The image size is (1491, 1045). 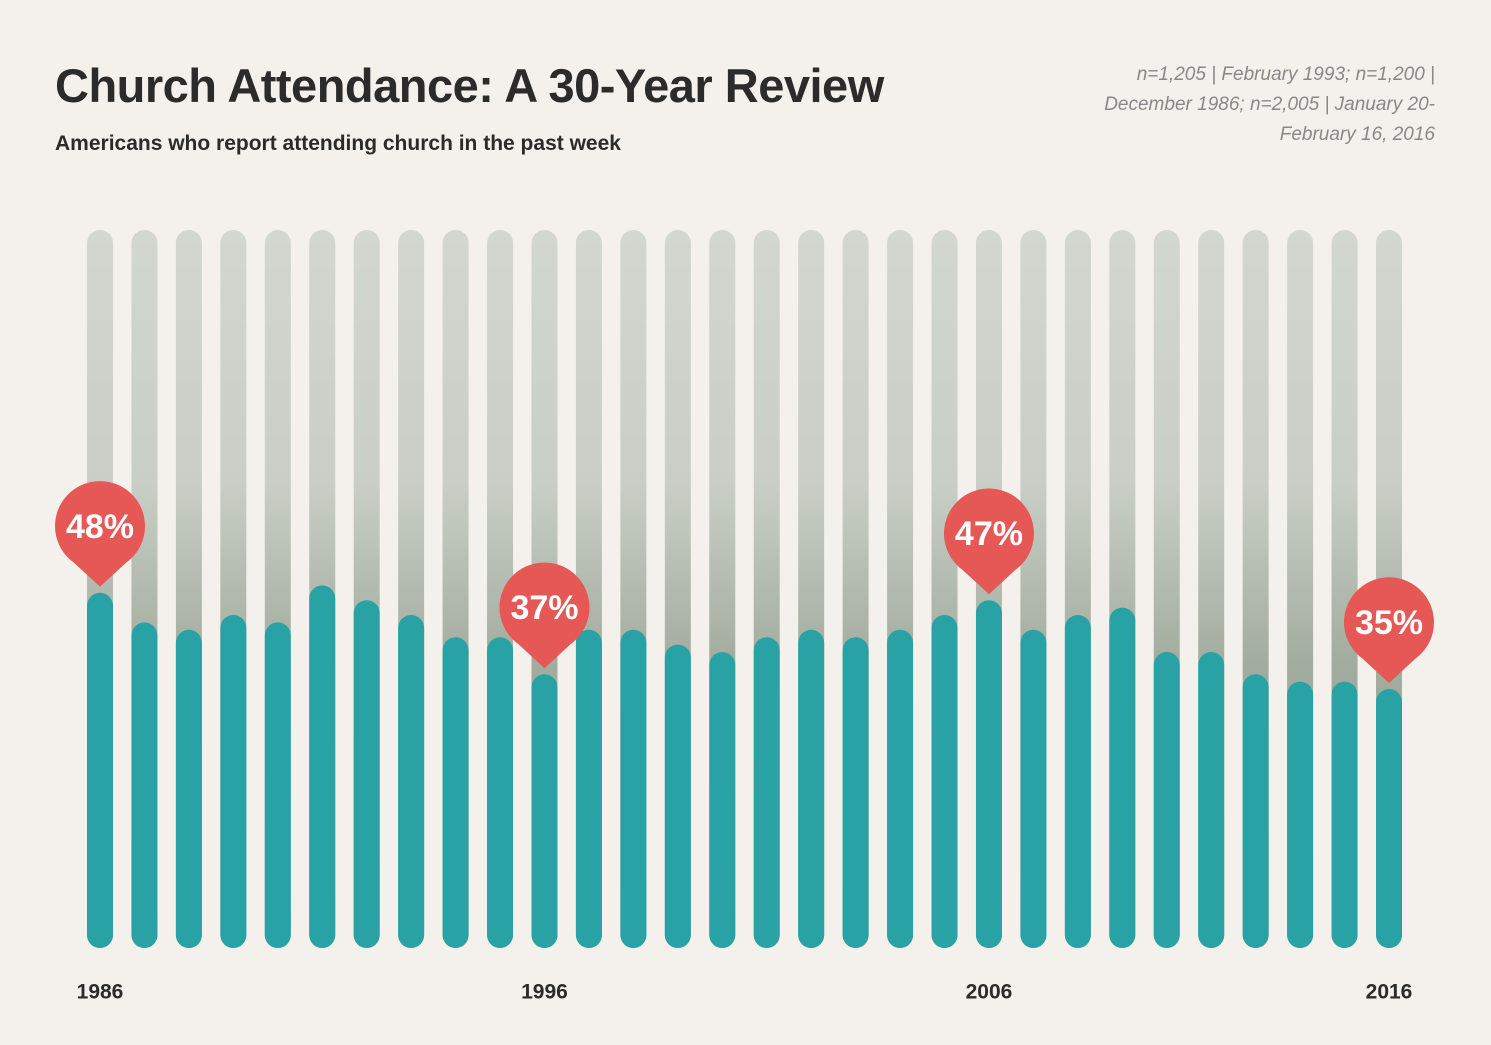 What do you see at coordinates (544, 992) in the screenshot?
I see `x-tick-label: 1996` at bounding box center [544, 992].